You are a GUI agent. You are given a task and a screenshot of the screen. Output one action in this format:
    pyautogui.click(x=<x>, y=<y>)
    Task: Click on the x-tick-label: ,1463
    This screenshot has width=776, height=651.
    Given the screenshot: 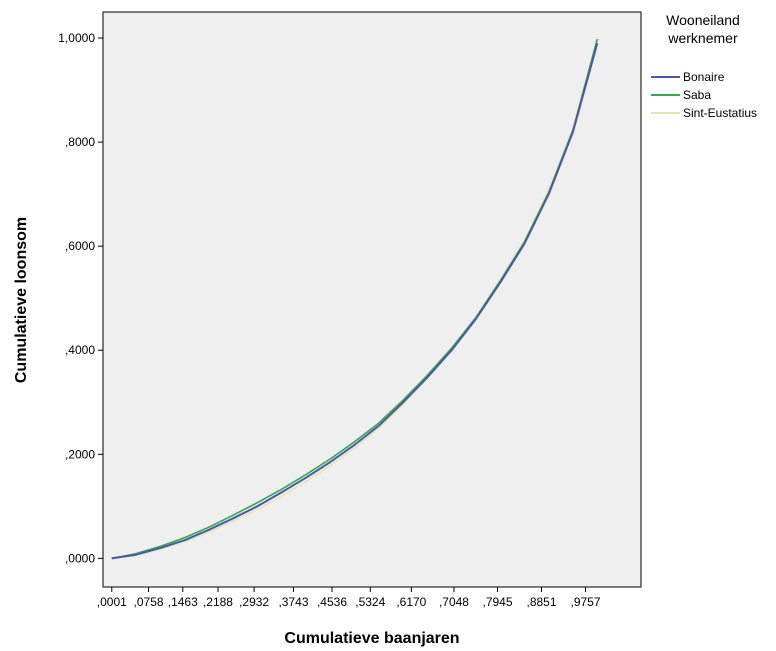 What is the action you would take?
    pyautogui.click(x=183, y=602)
    